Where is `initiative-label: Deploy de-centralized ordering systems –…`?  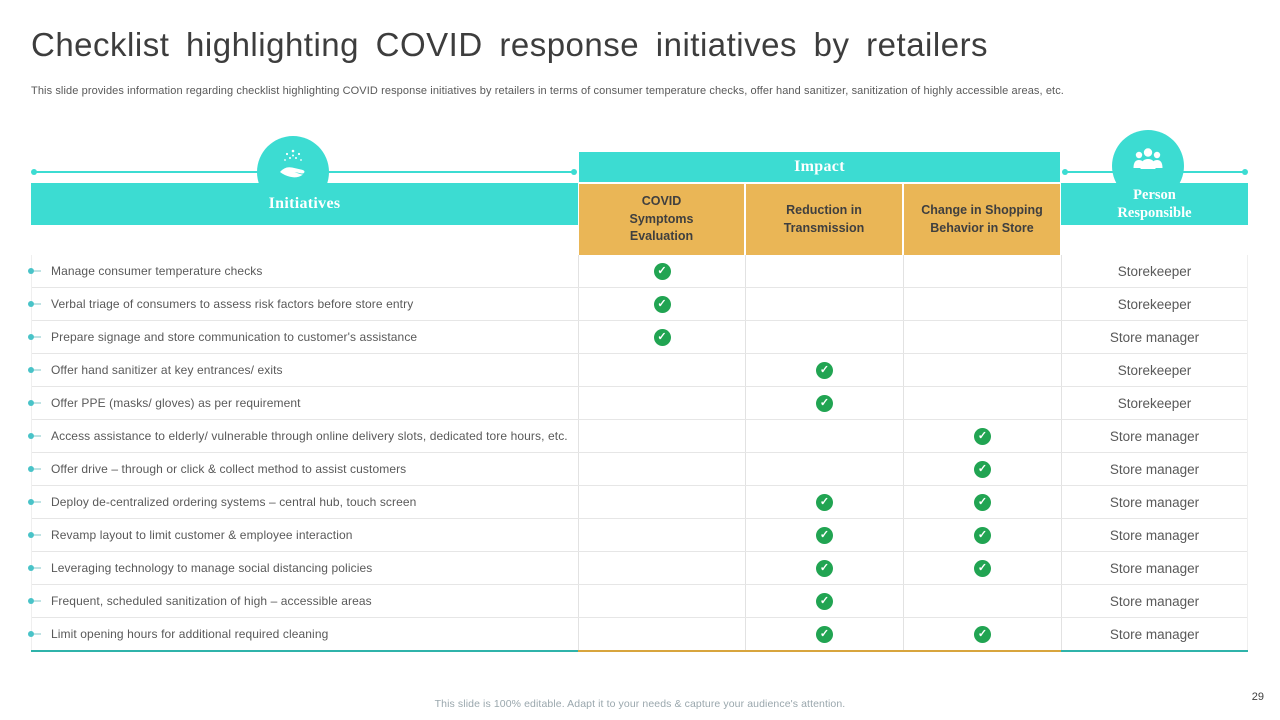 initiative-label: Deploy de-centralized ordering systems –… is located at coordinates (234, 502).